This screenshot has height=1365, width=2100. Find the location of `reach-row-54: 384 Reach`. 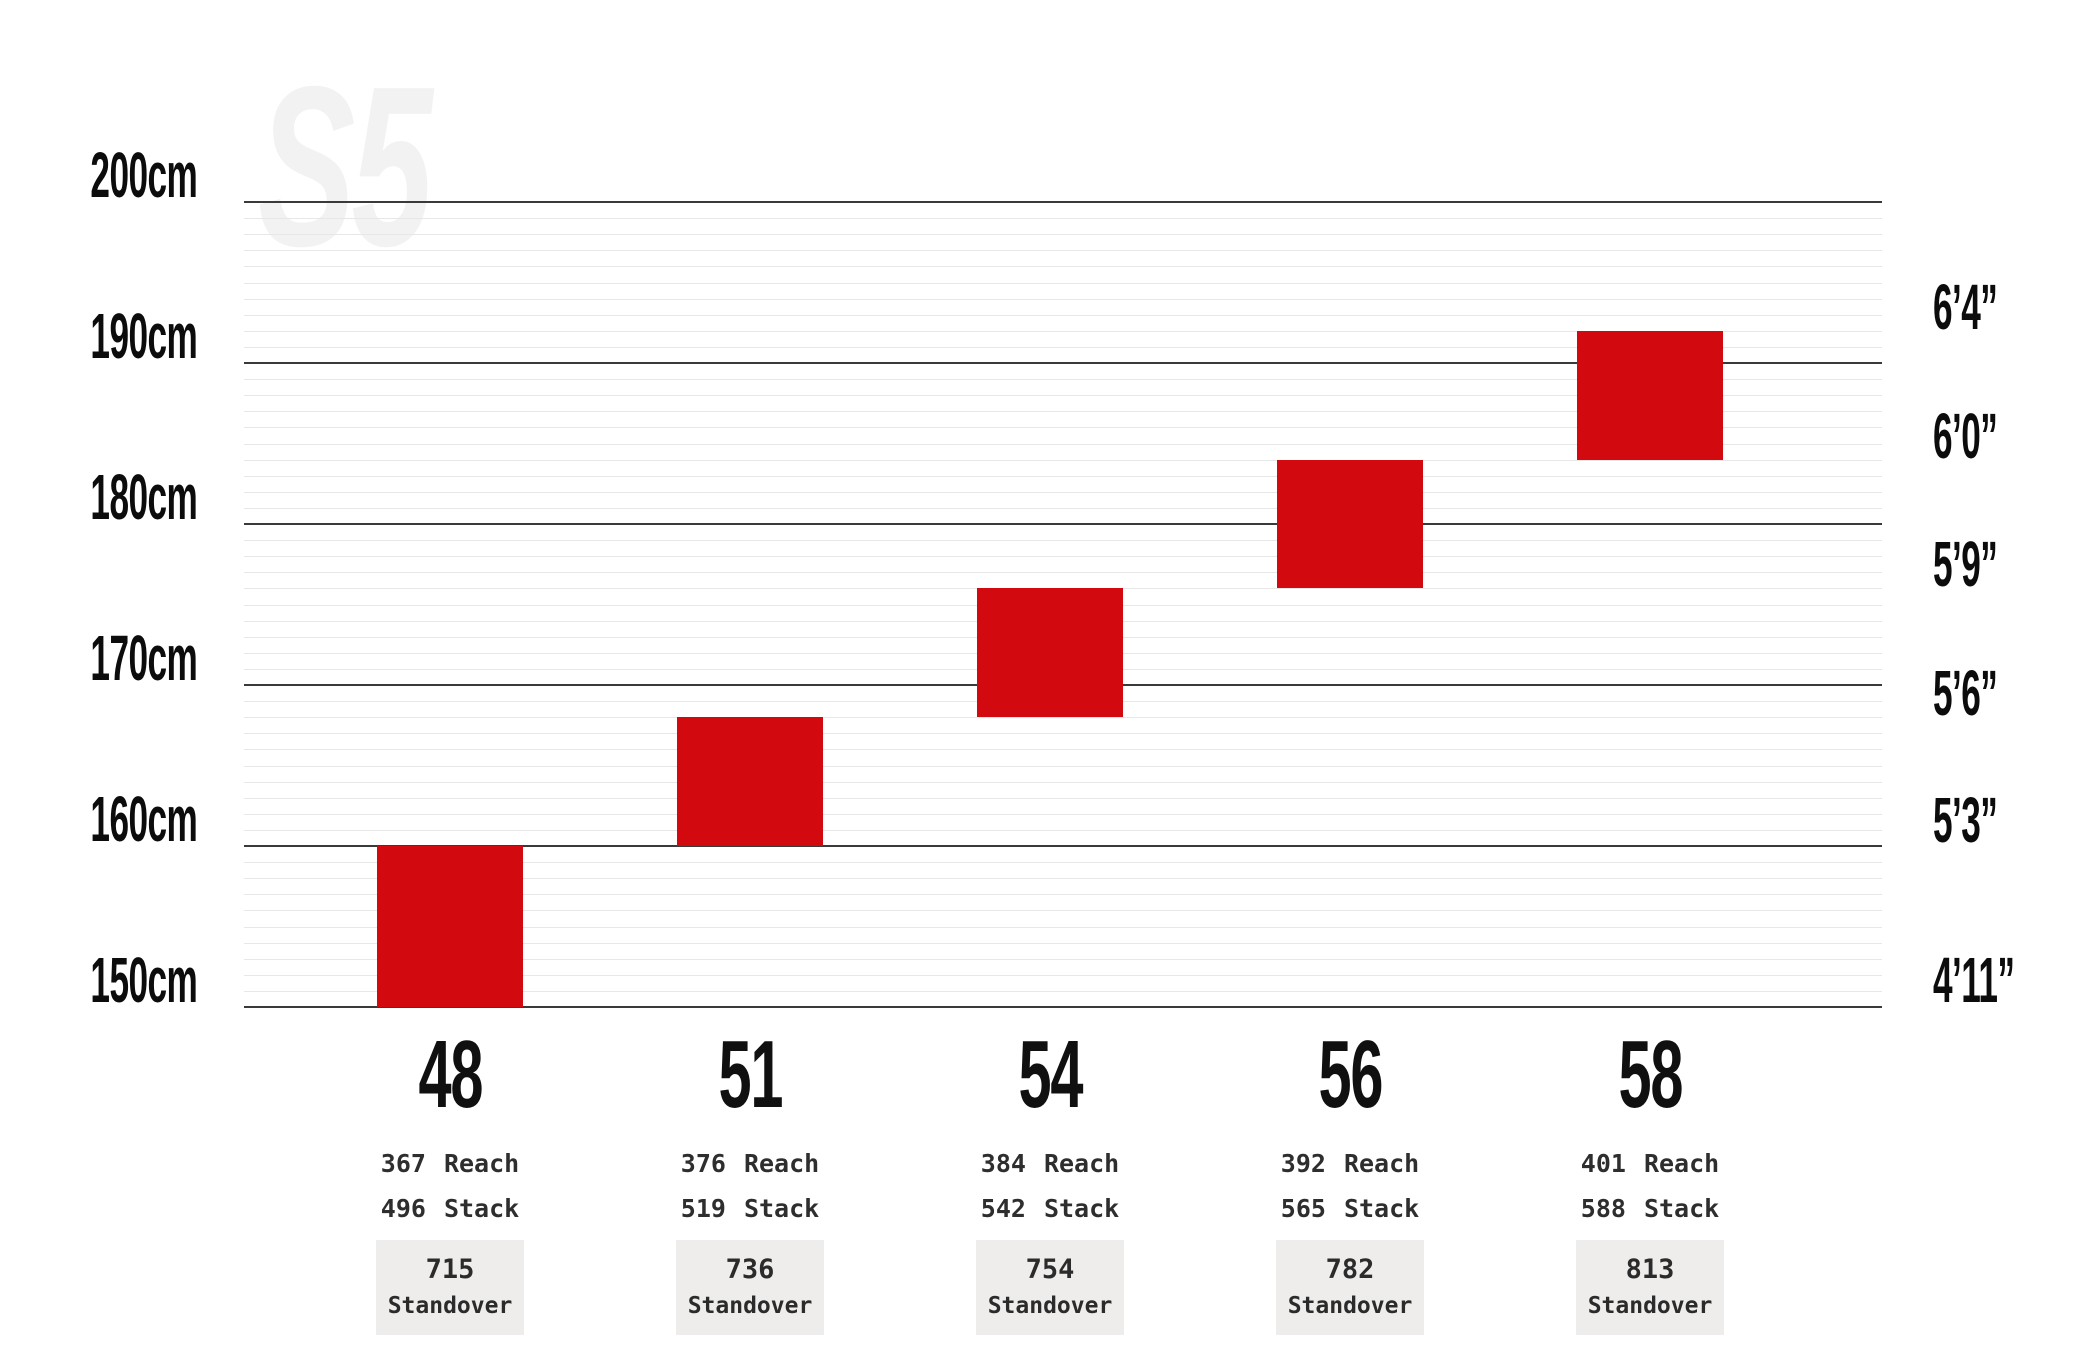

reach-row-54: 384 Reach is located at coordinates (1050, 1164).